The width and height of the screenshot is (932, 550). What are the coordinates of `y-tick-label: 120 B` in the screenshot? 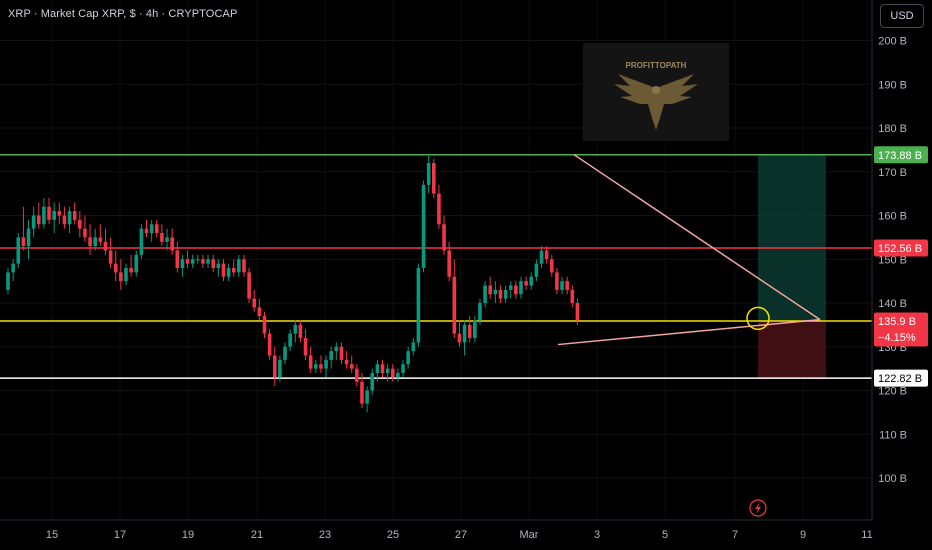 It's located at (892, 392).